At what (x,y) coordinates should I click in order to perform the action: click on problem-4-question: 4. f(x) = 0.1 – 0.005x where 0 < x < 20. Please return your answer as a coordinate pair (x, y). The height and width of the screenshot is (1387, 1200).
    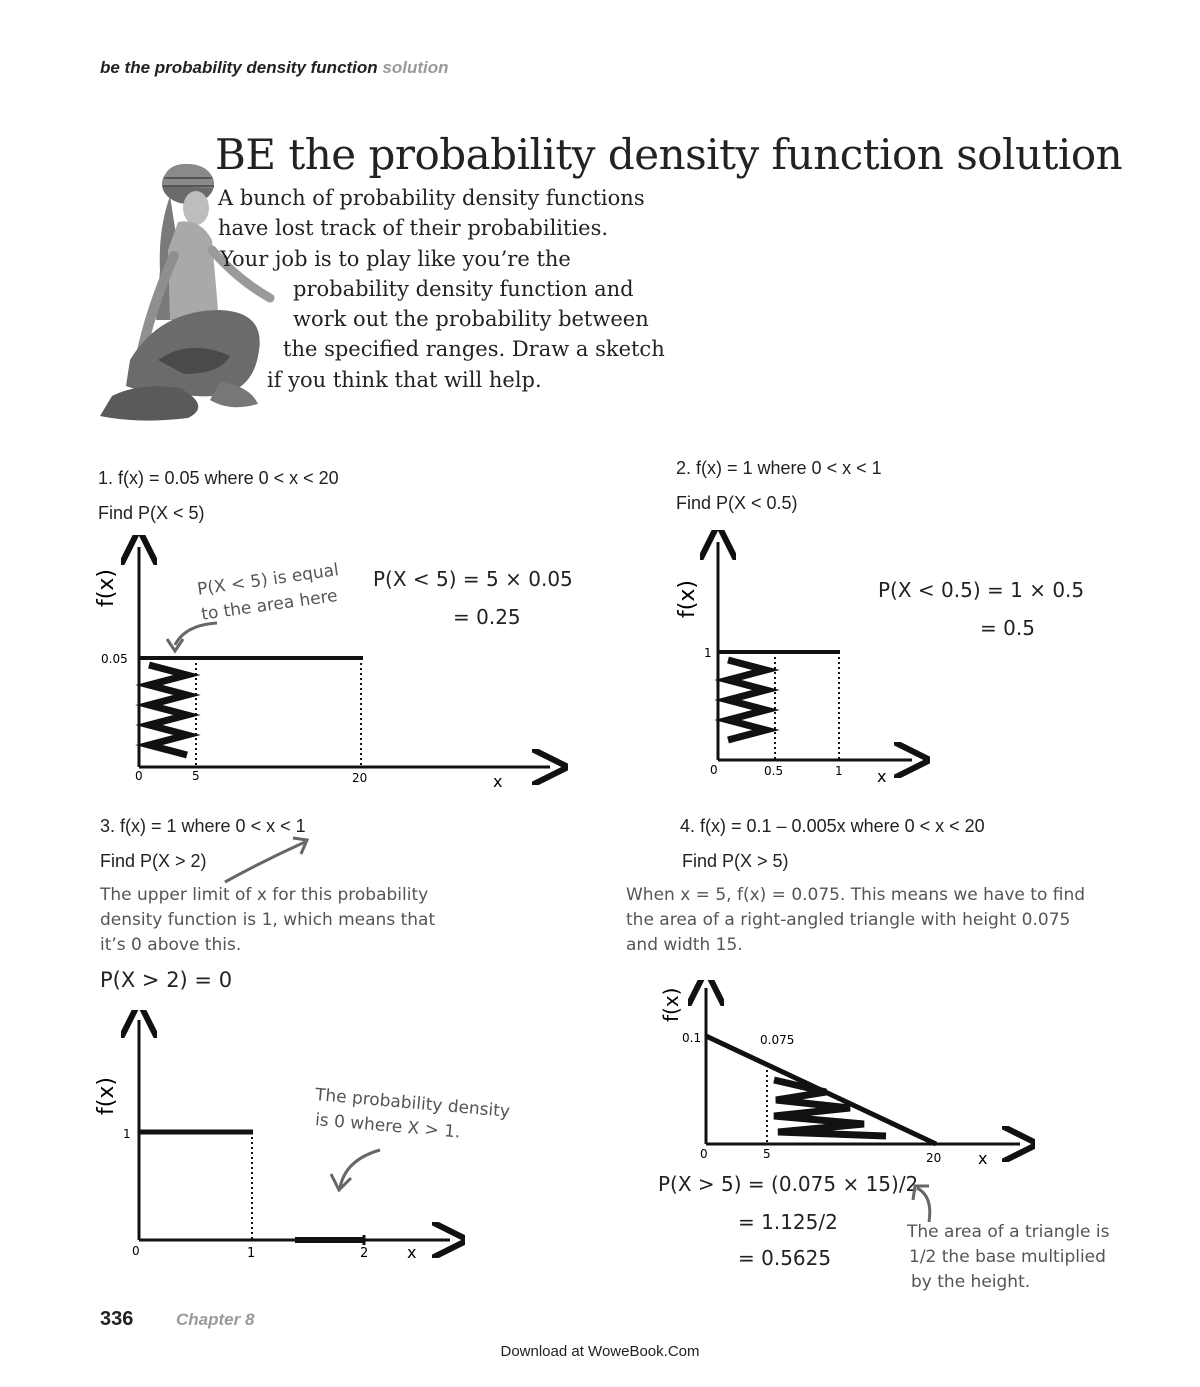
    Looking at the image, I should click on (832, 826).